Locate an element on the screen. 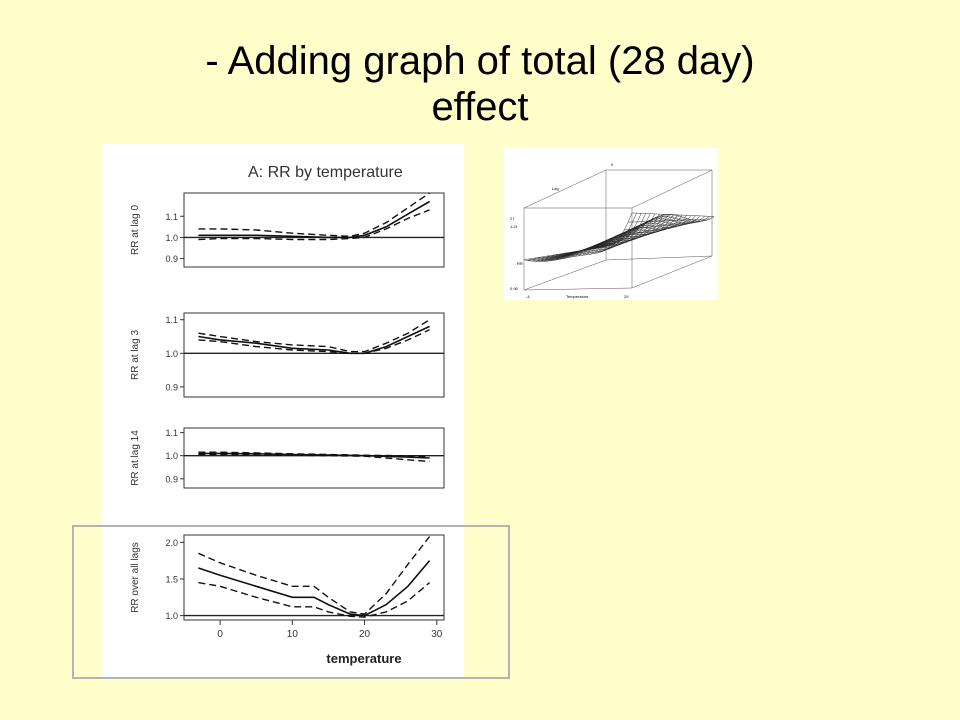 This screenshot has height=720, width=960. y-axis-label: RR at lag 3 is located at coordinates (135, 355).